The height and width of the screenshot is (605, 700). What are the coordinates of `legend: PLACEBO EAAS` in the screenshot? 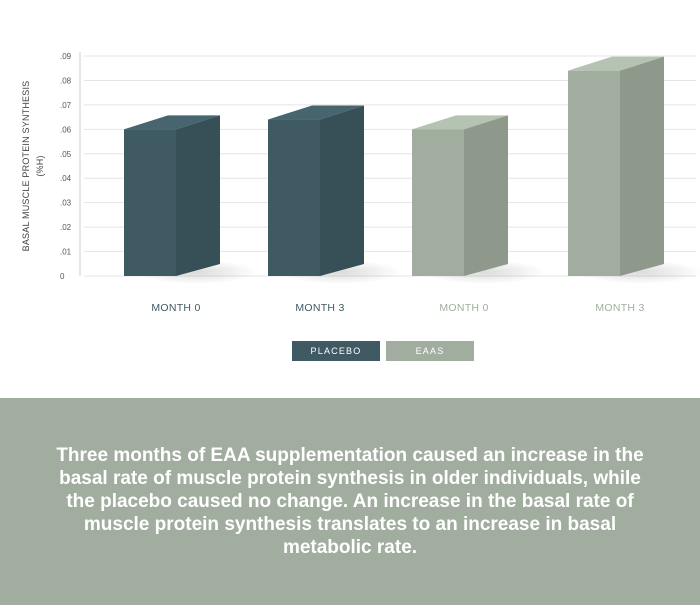 It's located at (350, 351).